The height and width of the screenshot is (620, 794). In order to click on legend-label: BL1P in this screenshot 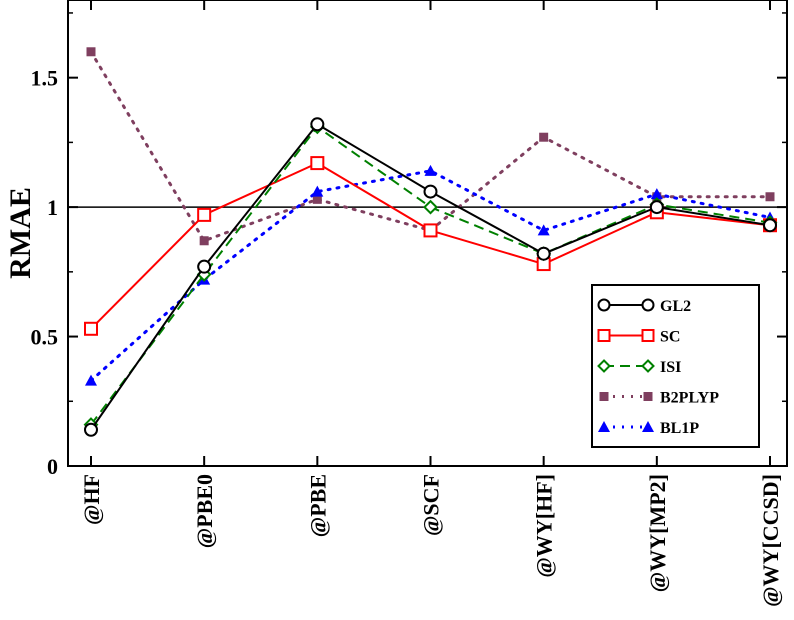, I will do `click(679, 428)`.